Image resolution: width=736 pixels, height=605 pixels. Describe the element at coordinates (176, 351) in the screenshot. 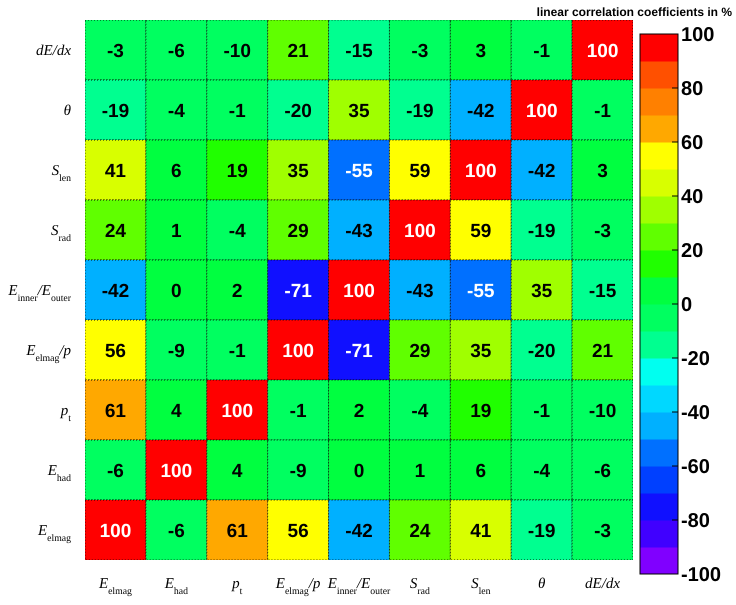

I see `data-label: -9` at that location.